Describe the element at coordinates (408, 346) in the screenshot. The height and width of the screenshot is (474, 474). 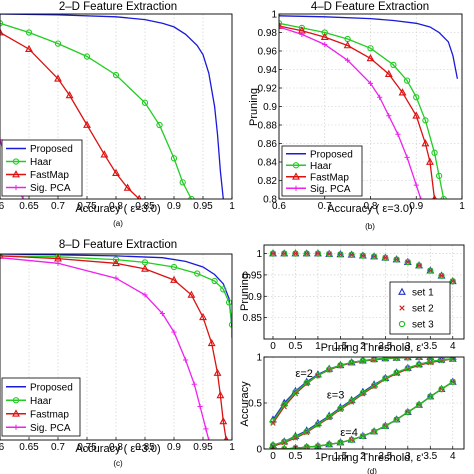
I see `x-tick-label: 3` at that location.